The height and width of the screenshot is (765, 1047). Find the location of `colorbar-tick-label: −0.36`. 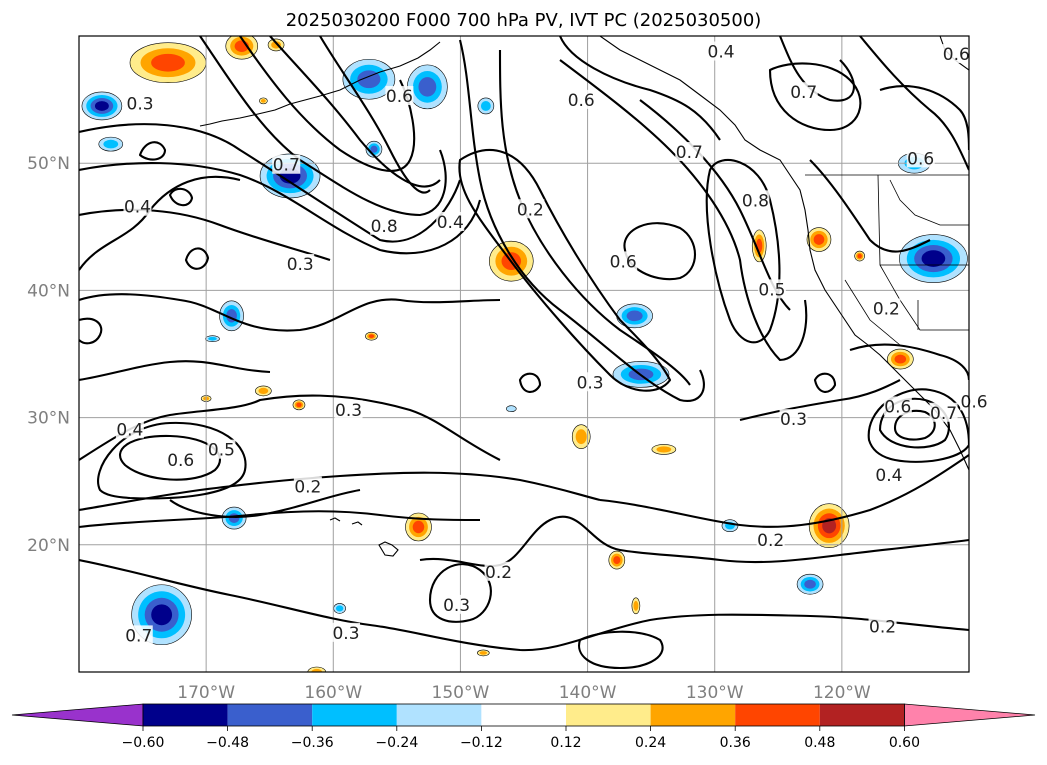

colorbar-tick-label: −0.36 is located at coordinates (312, 743).